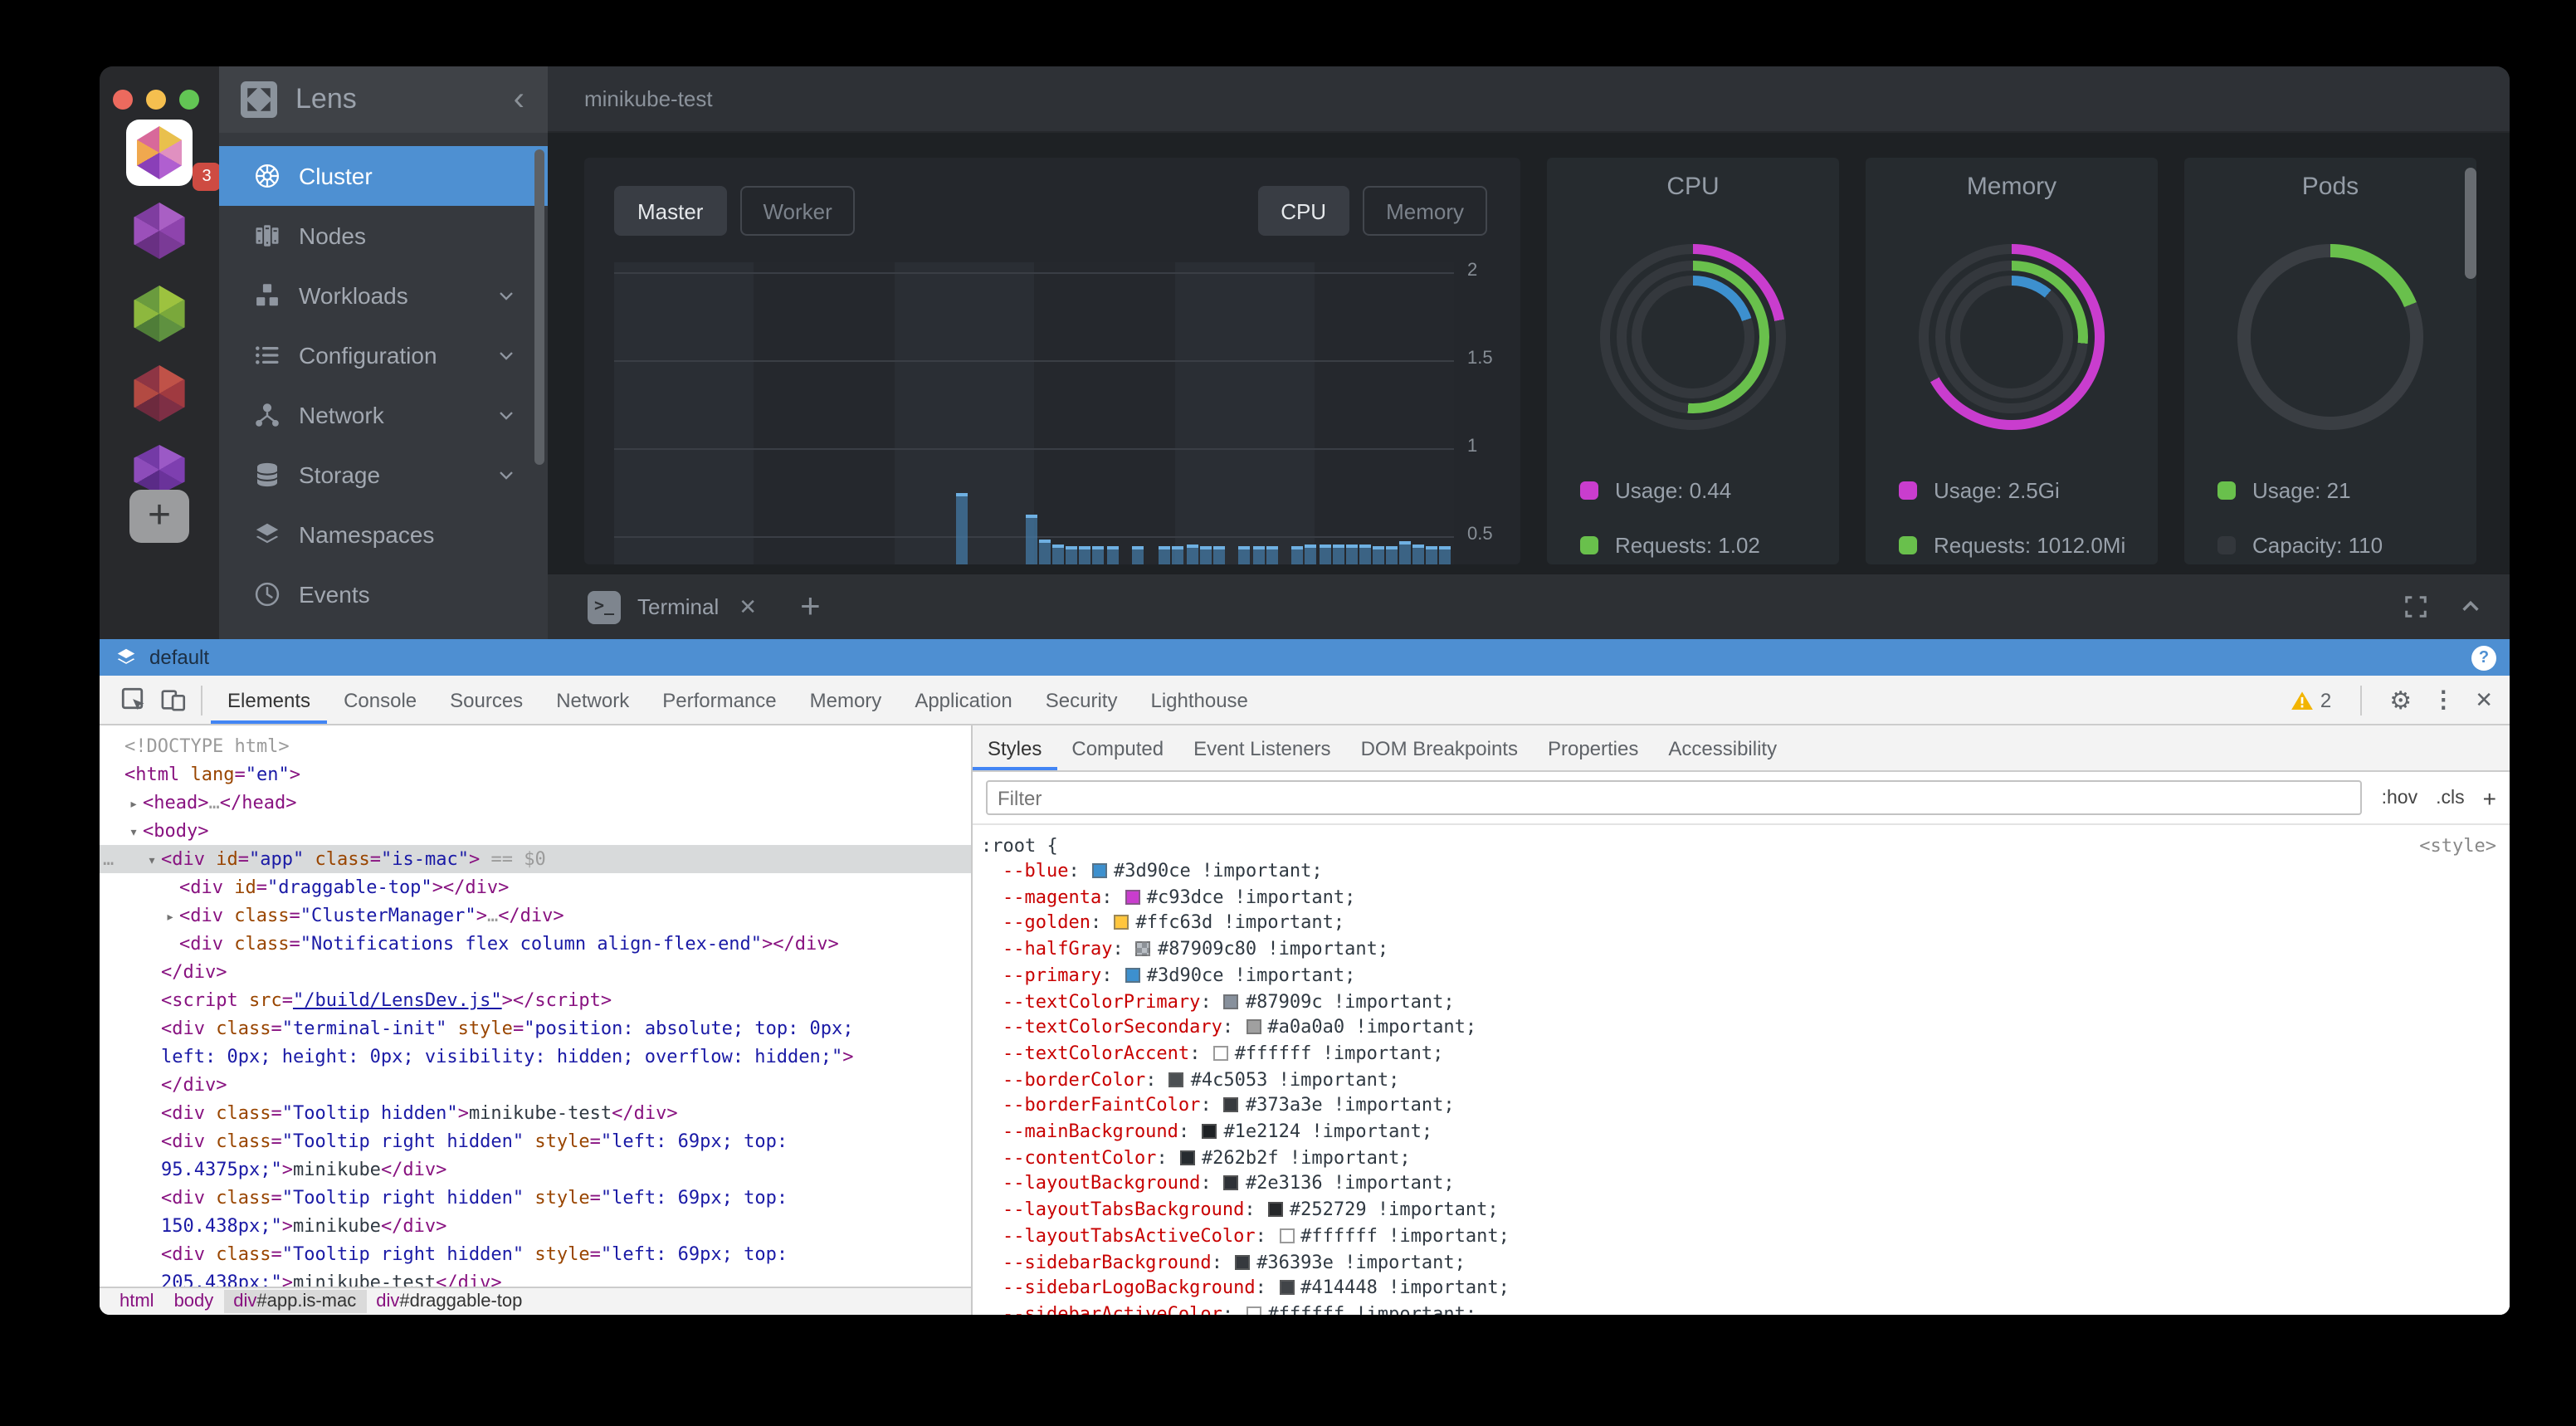 Image resolution: width=2576 pixels, height=1426 pixels. Describe the element at coordinates (1174, 922) in the screenshot. I see `css-variable-line: --golden: #ffc63d !important;` at that location.